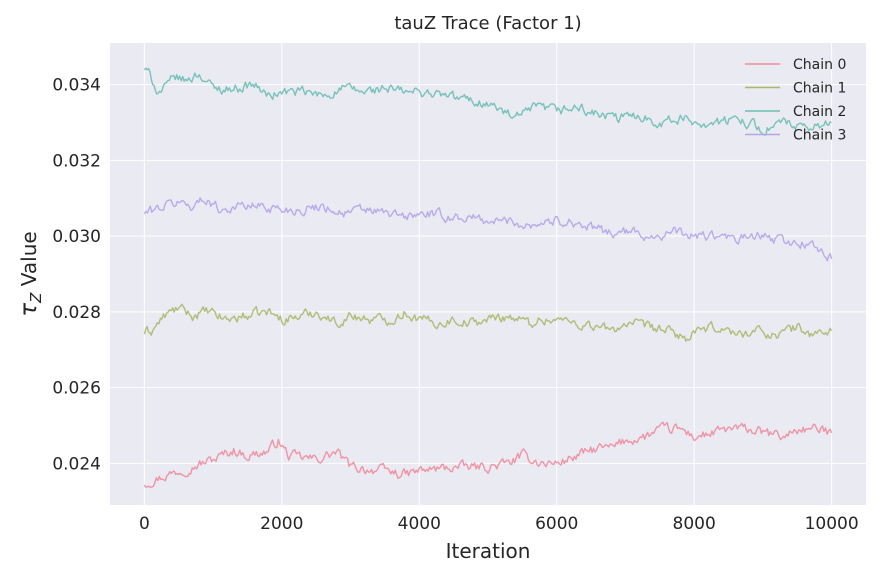 The width and height of the screenshot is (880, 579). I want to click on y-tick-label: 0.024, so click(76, 464).